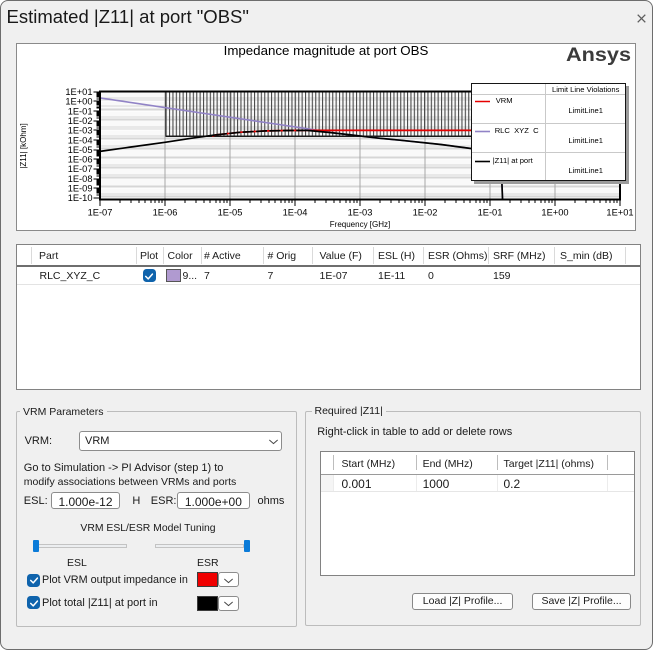 The height and width of the screenshot is (650, 653). Describe the element at coordinates (360, 224) in the screenshot. I see `svg-text: Frequency [GHz]` at that location.